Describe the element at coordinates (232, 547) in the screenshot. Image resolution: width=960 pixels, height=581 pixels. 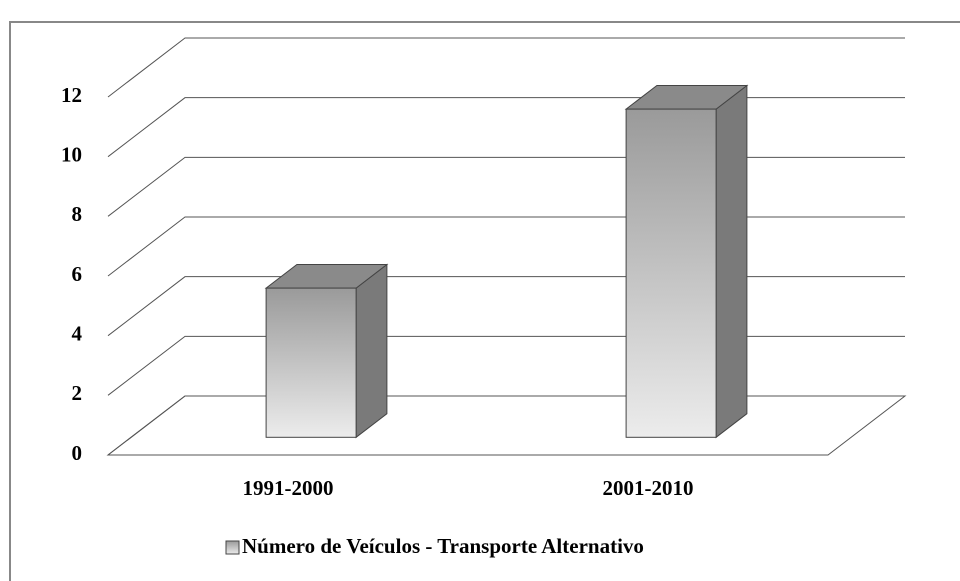
I see `legend-swatch` at that location.